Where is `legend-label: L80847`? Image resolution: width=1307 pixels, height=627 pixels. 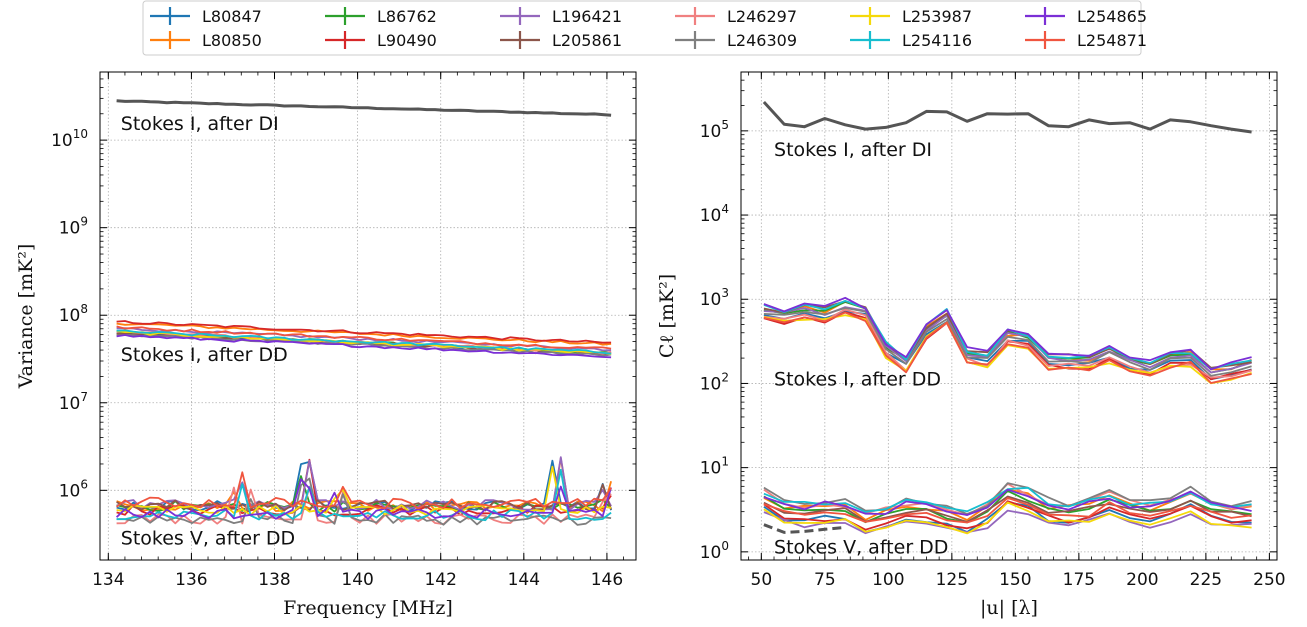 legend-label: L80847 is located at coordinates (232, 16).